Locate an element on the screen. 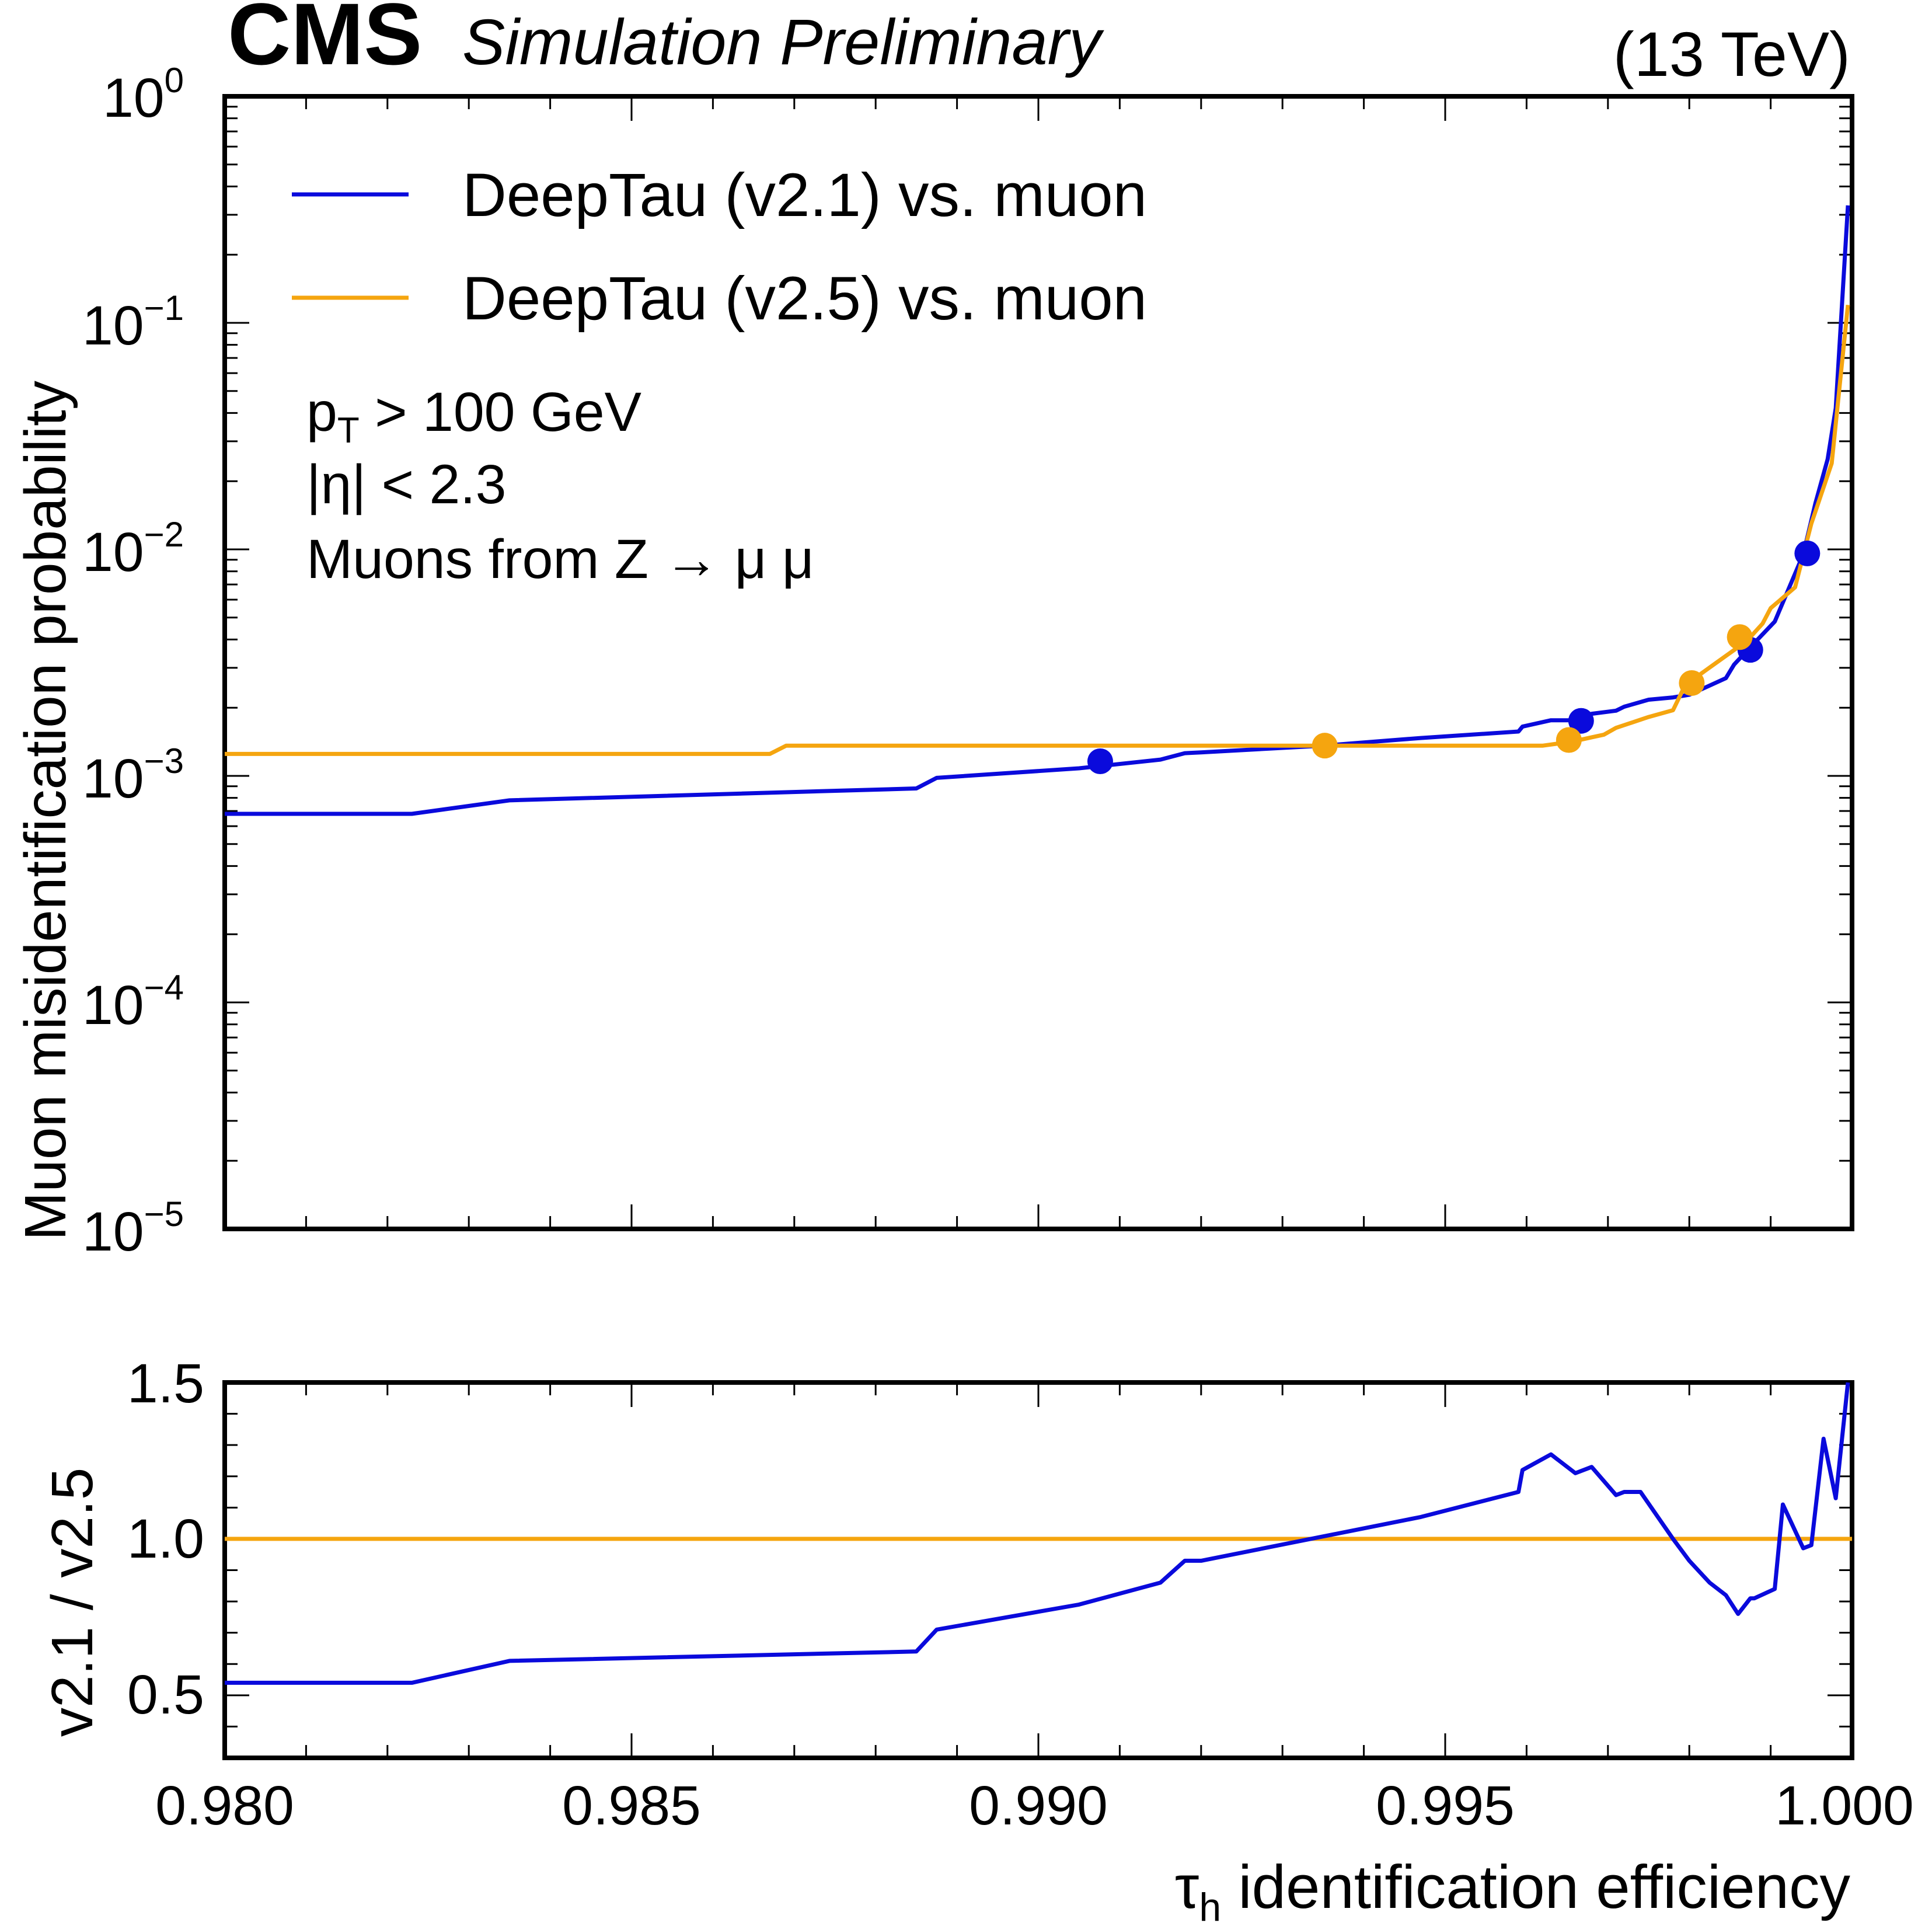 Image resolution: width=1932 pixels, height=1926 pixels. legend-label-v25: DeepTau (v2.5) vs. muon is located at coordinates (804, 298).